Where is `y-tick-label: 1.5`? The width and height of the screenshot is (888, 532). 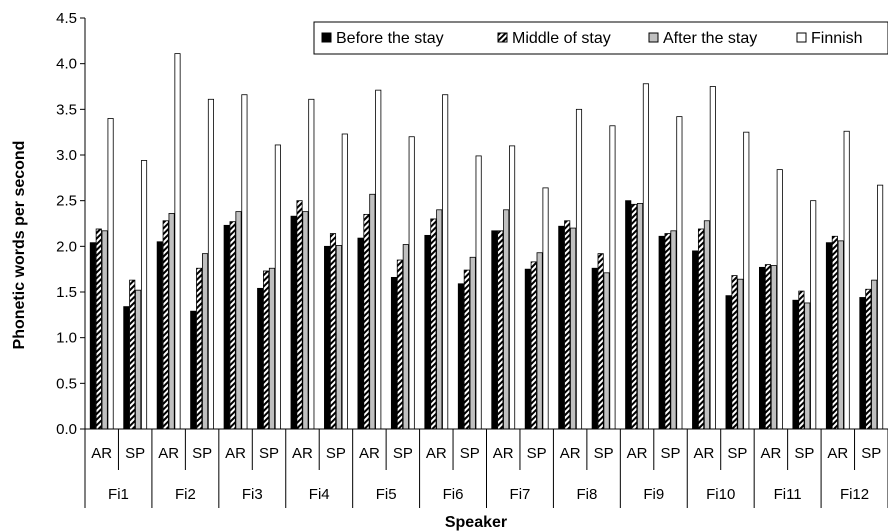 y-tick-label: 1.5 is located at coordinates (66, 292).